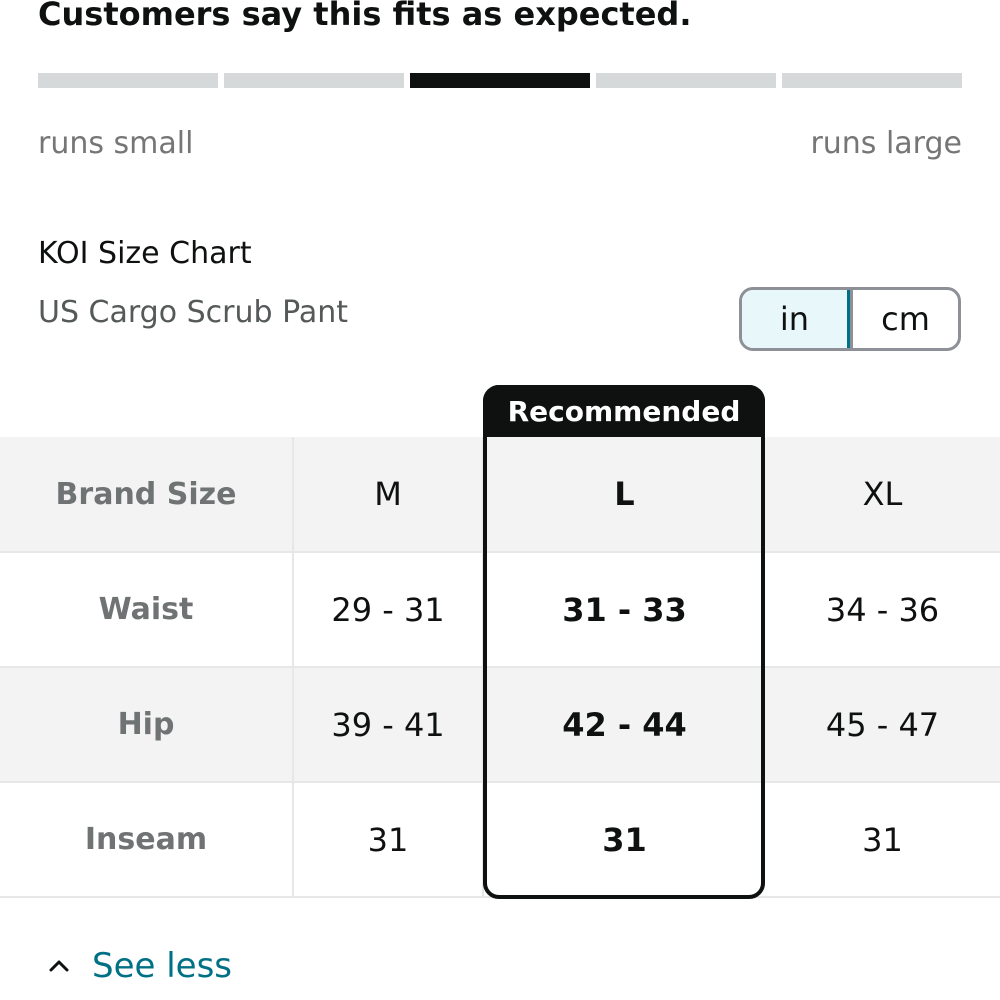  I want to click on see-less-label: See less, so click(162, 966).